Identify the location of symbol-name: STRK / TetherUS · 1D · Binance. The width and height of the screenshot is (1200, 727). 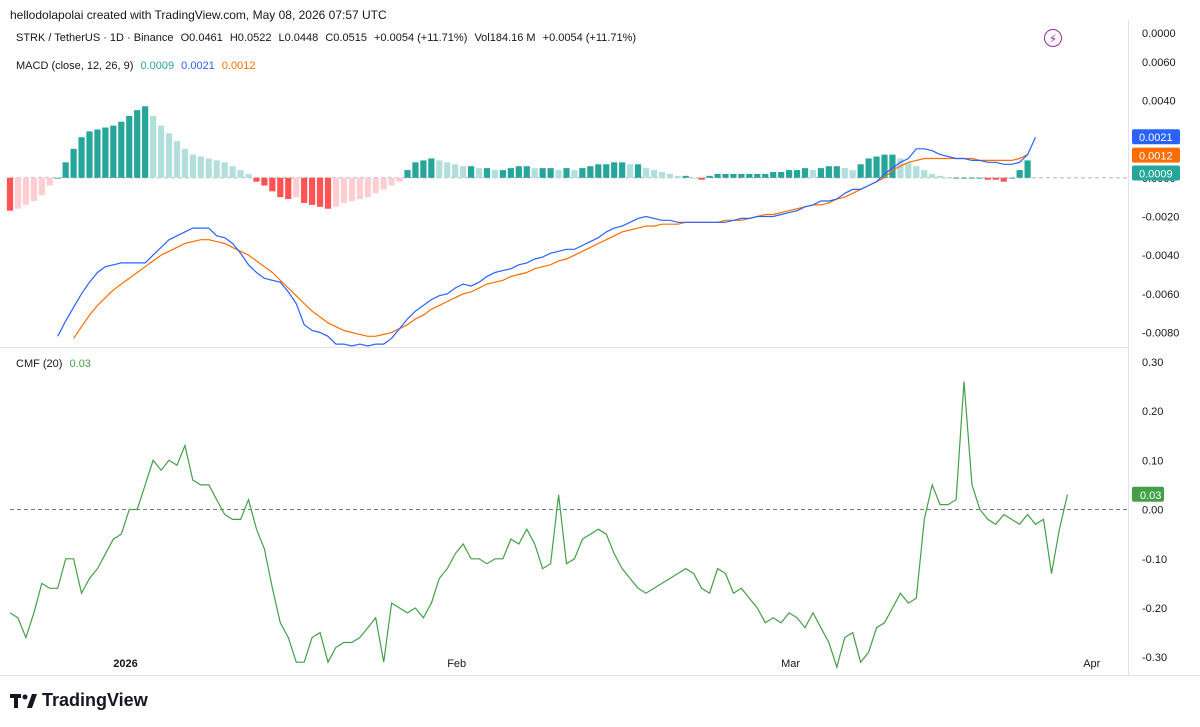
(95, 38).